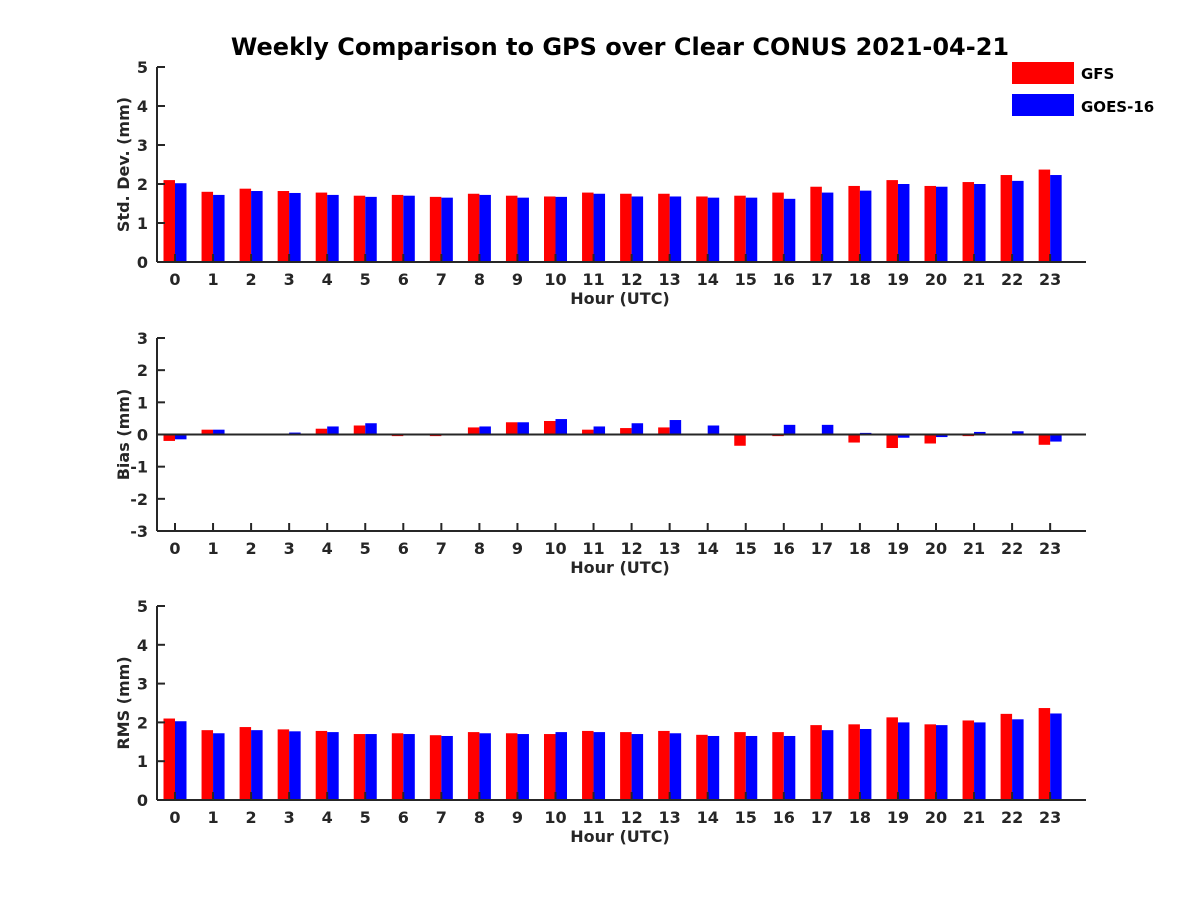 Image resolution: width=1200 pixels, height=900 pixels. What do you see at coordinates (174, 817) in the screenshot?
I see `x-tick-label-rms-0: 0` at bounding box center [174, 817].